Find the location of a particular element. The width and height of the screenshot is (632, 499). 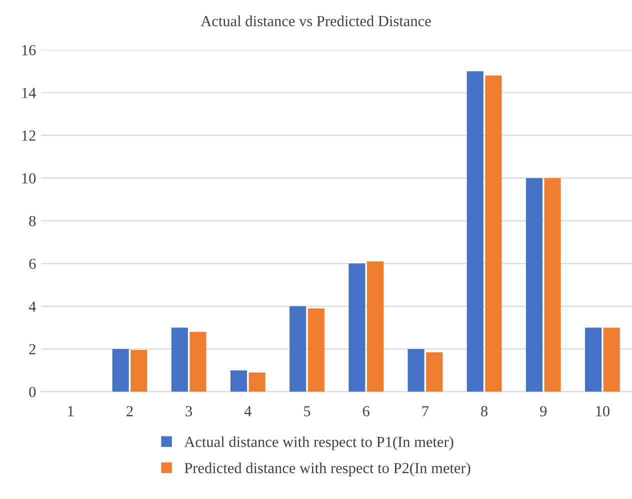

y-tick-label: 14 is located at coordinates (29, 93).